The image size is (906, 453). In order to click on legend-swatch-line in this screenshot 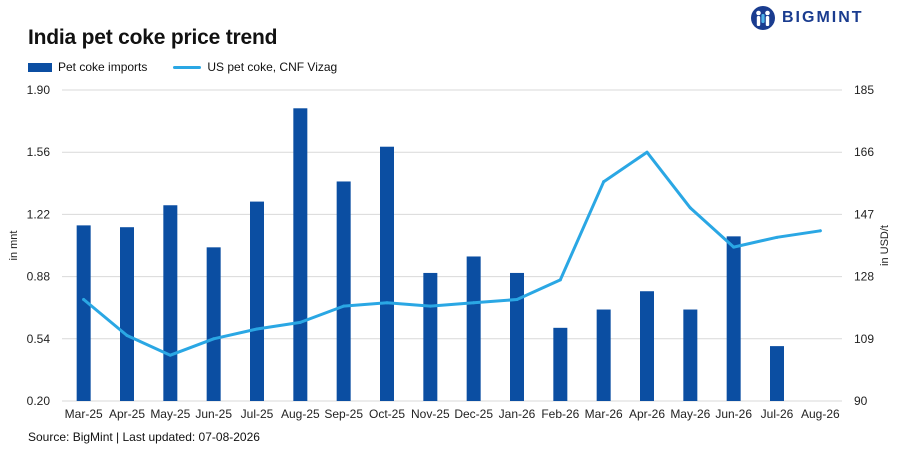, I will do `click(187, 67)`.